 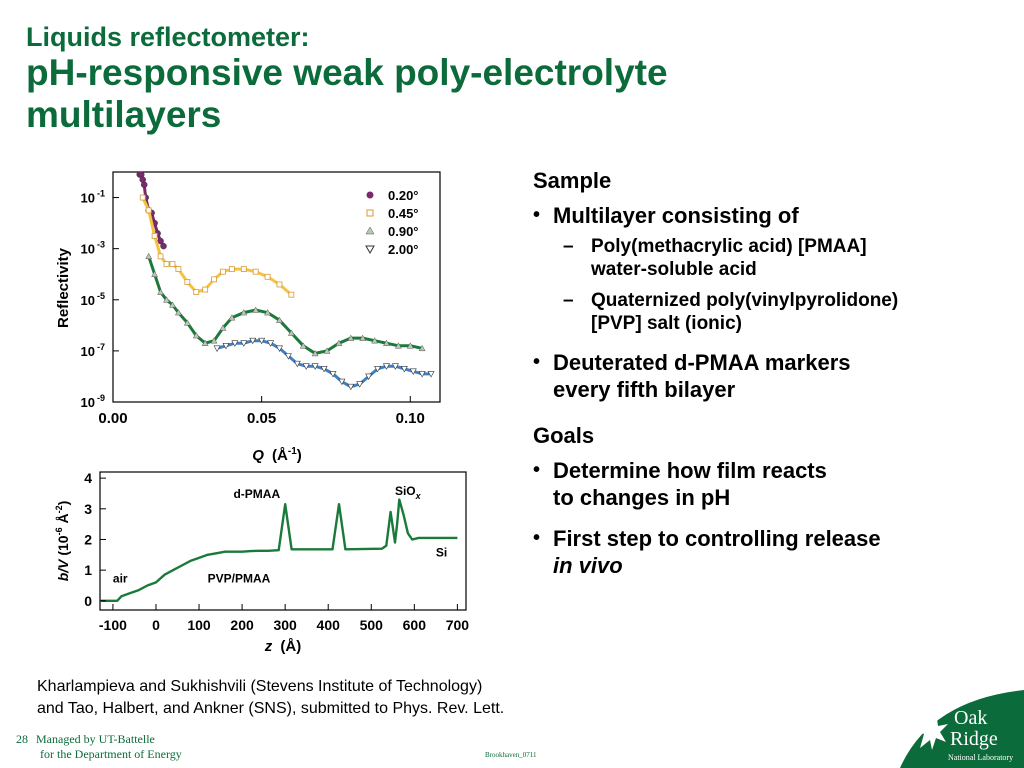 I want to click on legend-label: 0.45°, so click(x=403, y=213).